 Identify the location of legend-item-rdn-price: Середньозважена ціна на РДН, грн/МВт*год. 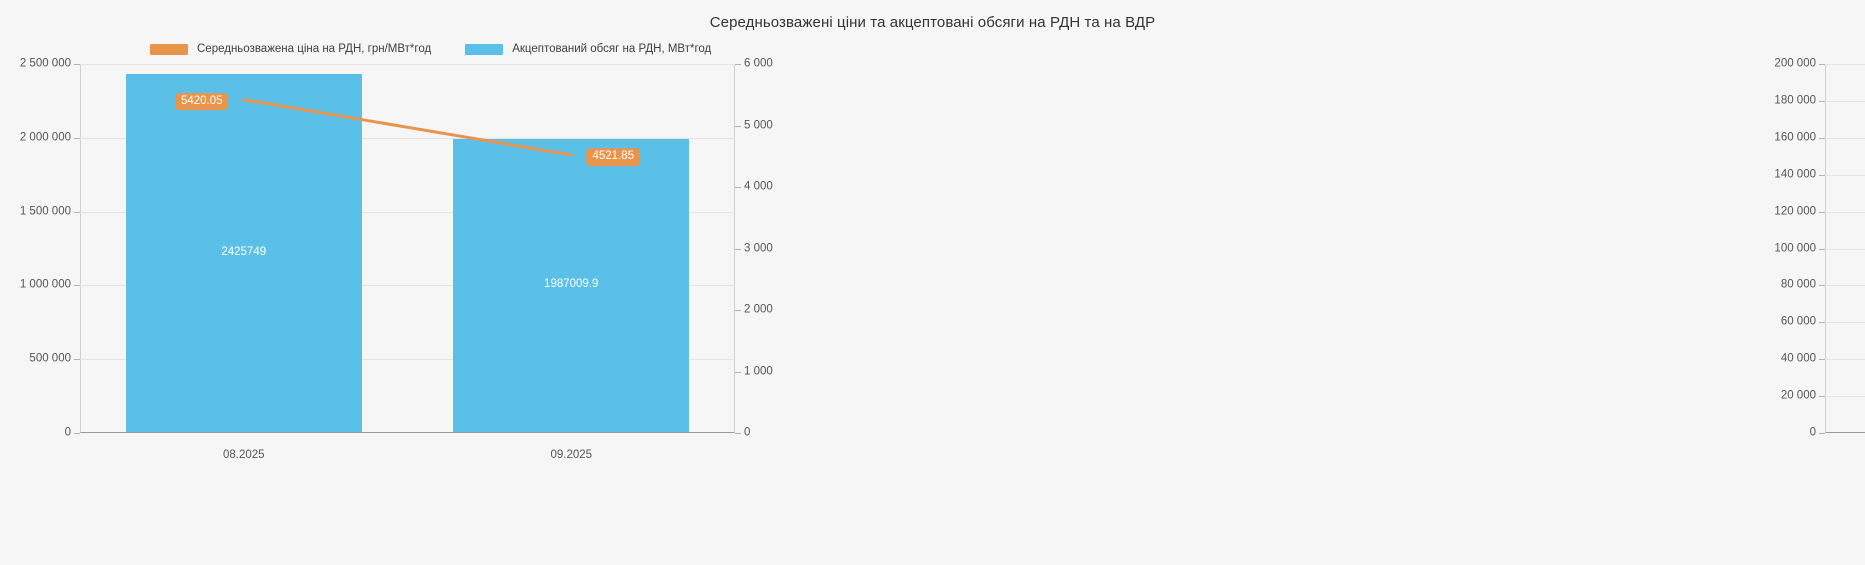
(290, 49).